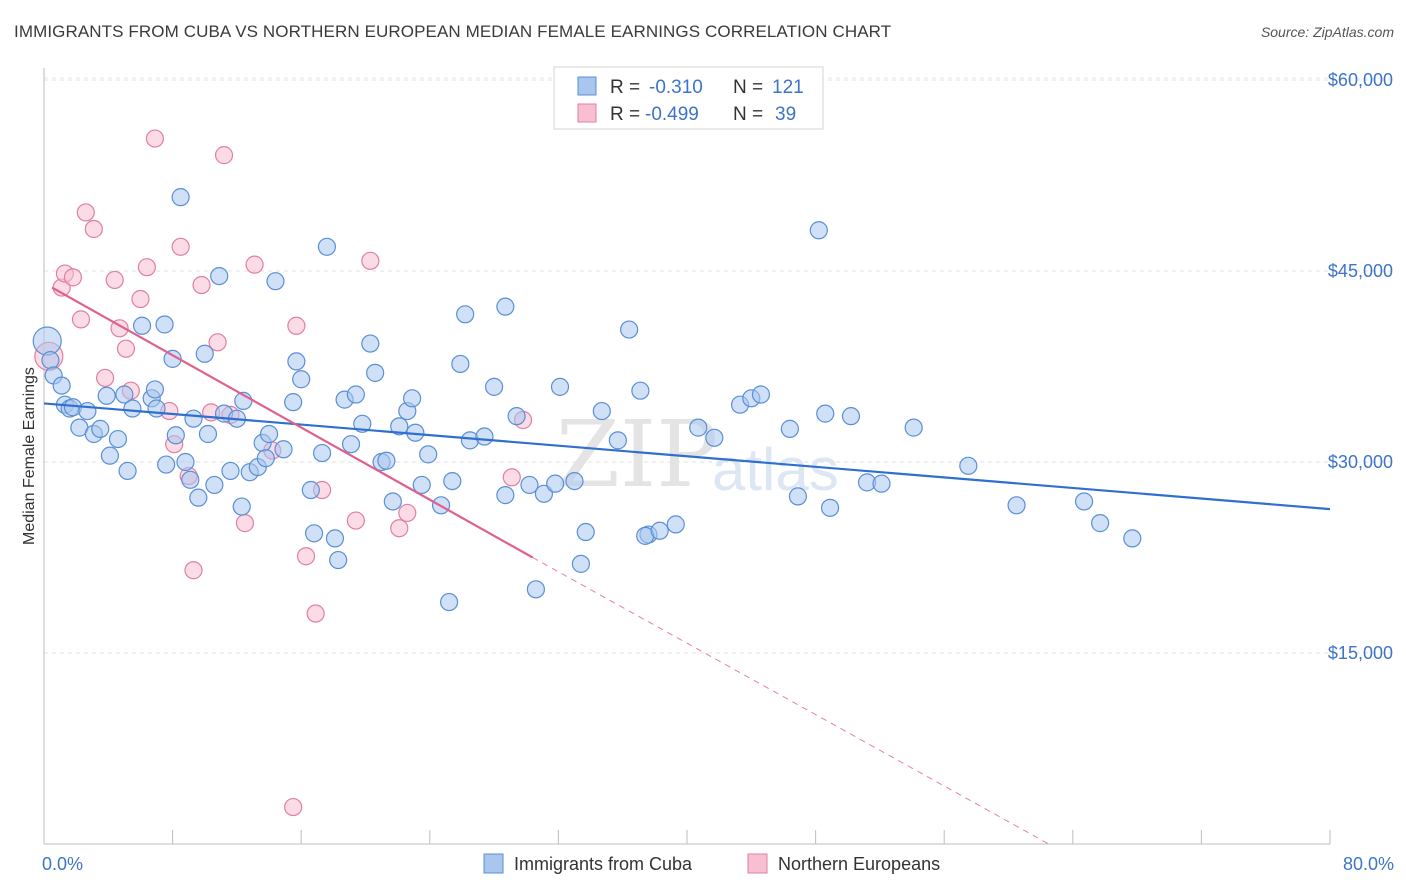 The image size is (1406, 892). I want to click on legend-r-value-1: -0.310, so click(676, 87).